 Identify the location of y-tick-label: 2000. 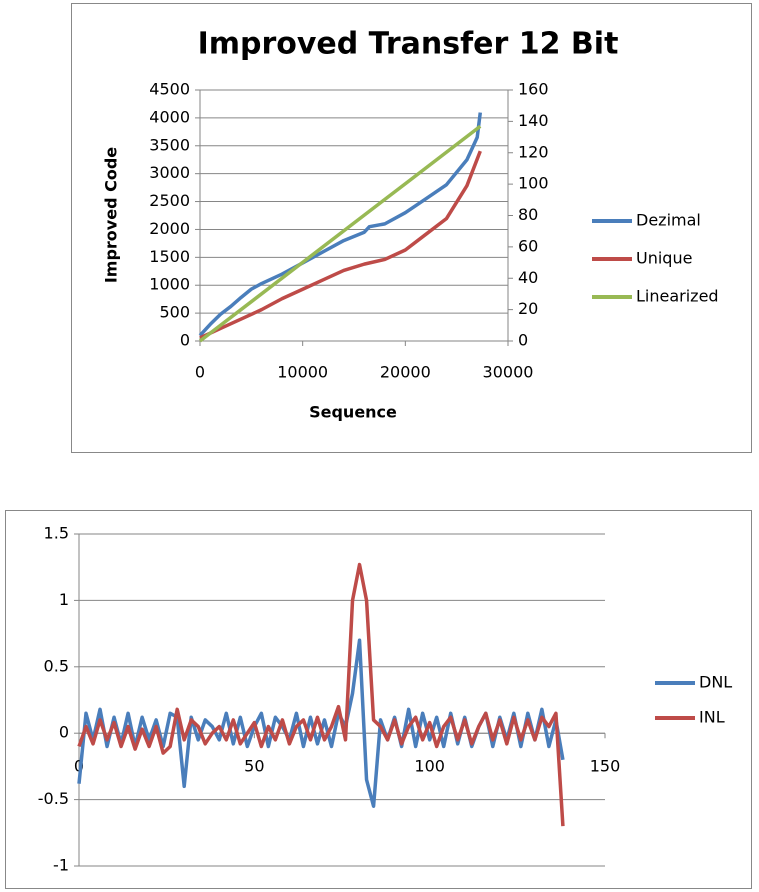
(169, 228).